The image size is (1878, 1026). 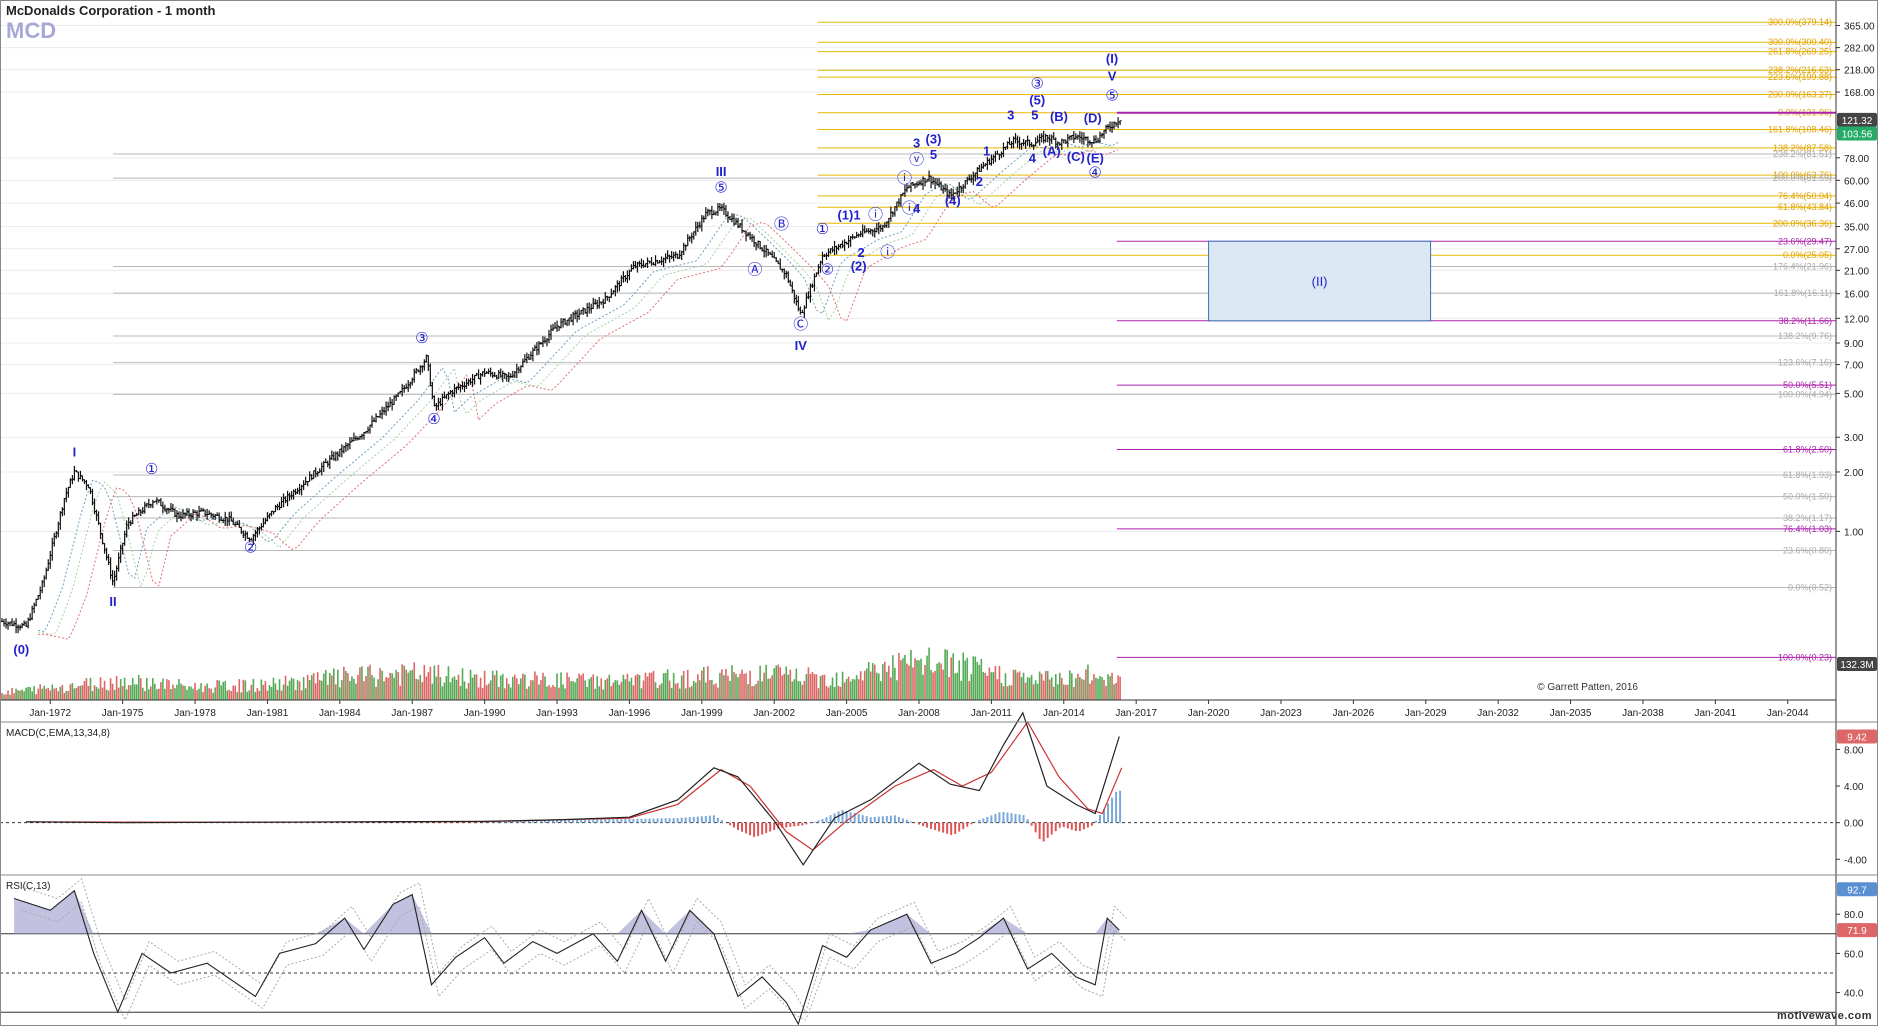 I want to click on price-tick-label: 168.00, so click(x=1859, y=93).